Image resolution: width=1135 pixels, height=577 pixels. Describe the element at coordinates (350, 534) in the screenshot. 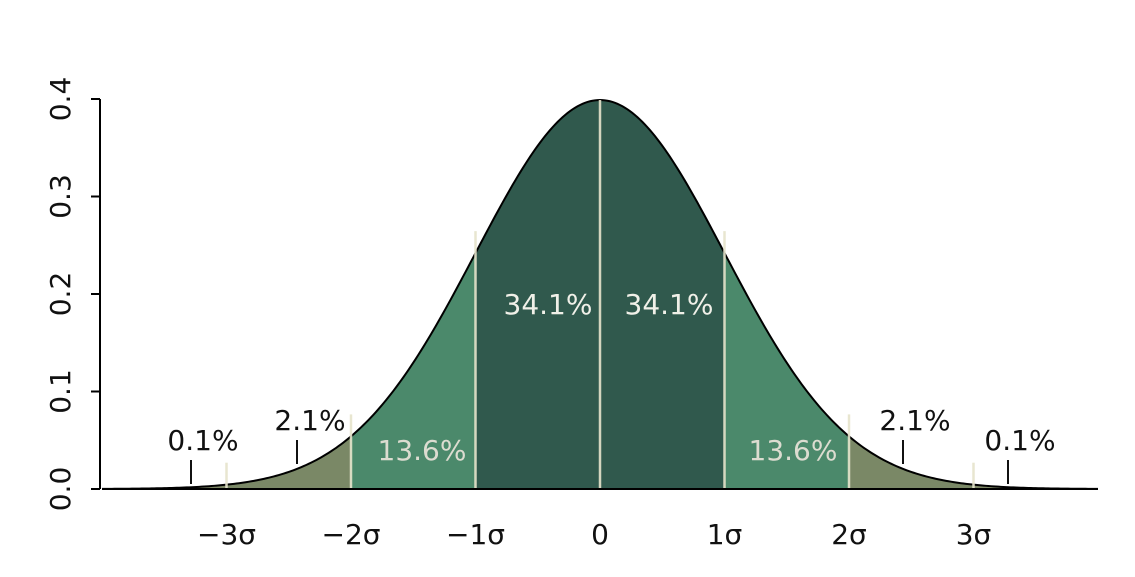

I see `x-tick-label: −2σ` at that location.